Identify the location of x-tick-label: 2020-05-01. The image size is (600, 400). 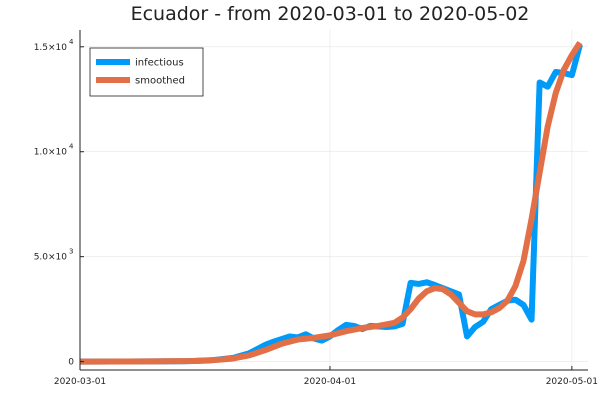
(572, 382).